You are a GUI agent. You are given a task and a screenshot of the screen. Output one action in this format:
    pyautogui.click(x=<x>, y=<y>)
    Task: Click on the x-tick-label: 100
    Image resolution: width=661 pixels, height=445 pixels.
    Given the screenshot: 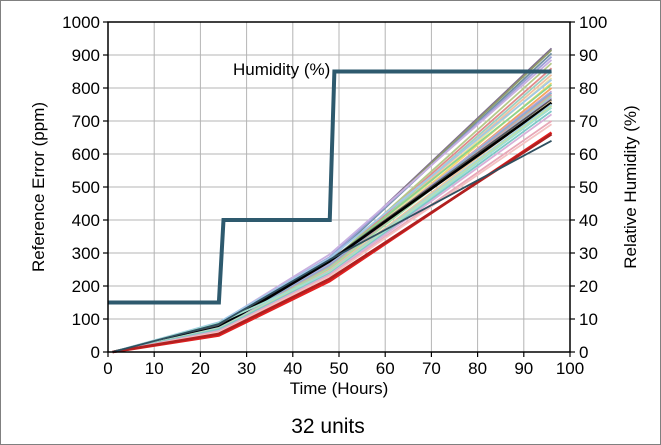 What is the action you would take?
    pyautogui.click(x=570, y=368)
    